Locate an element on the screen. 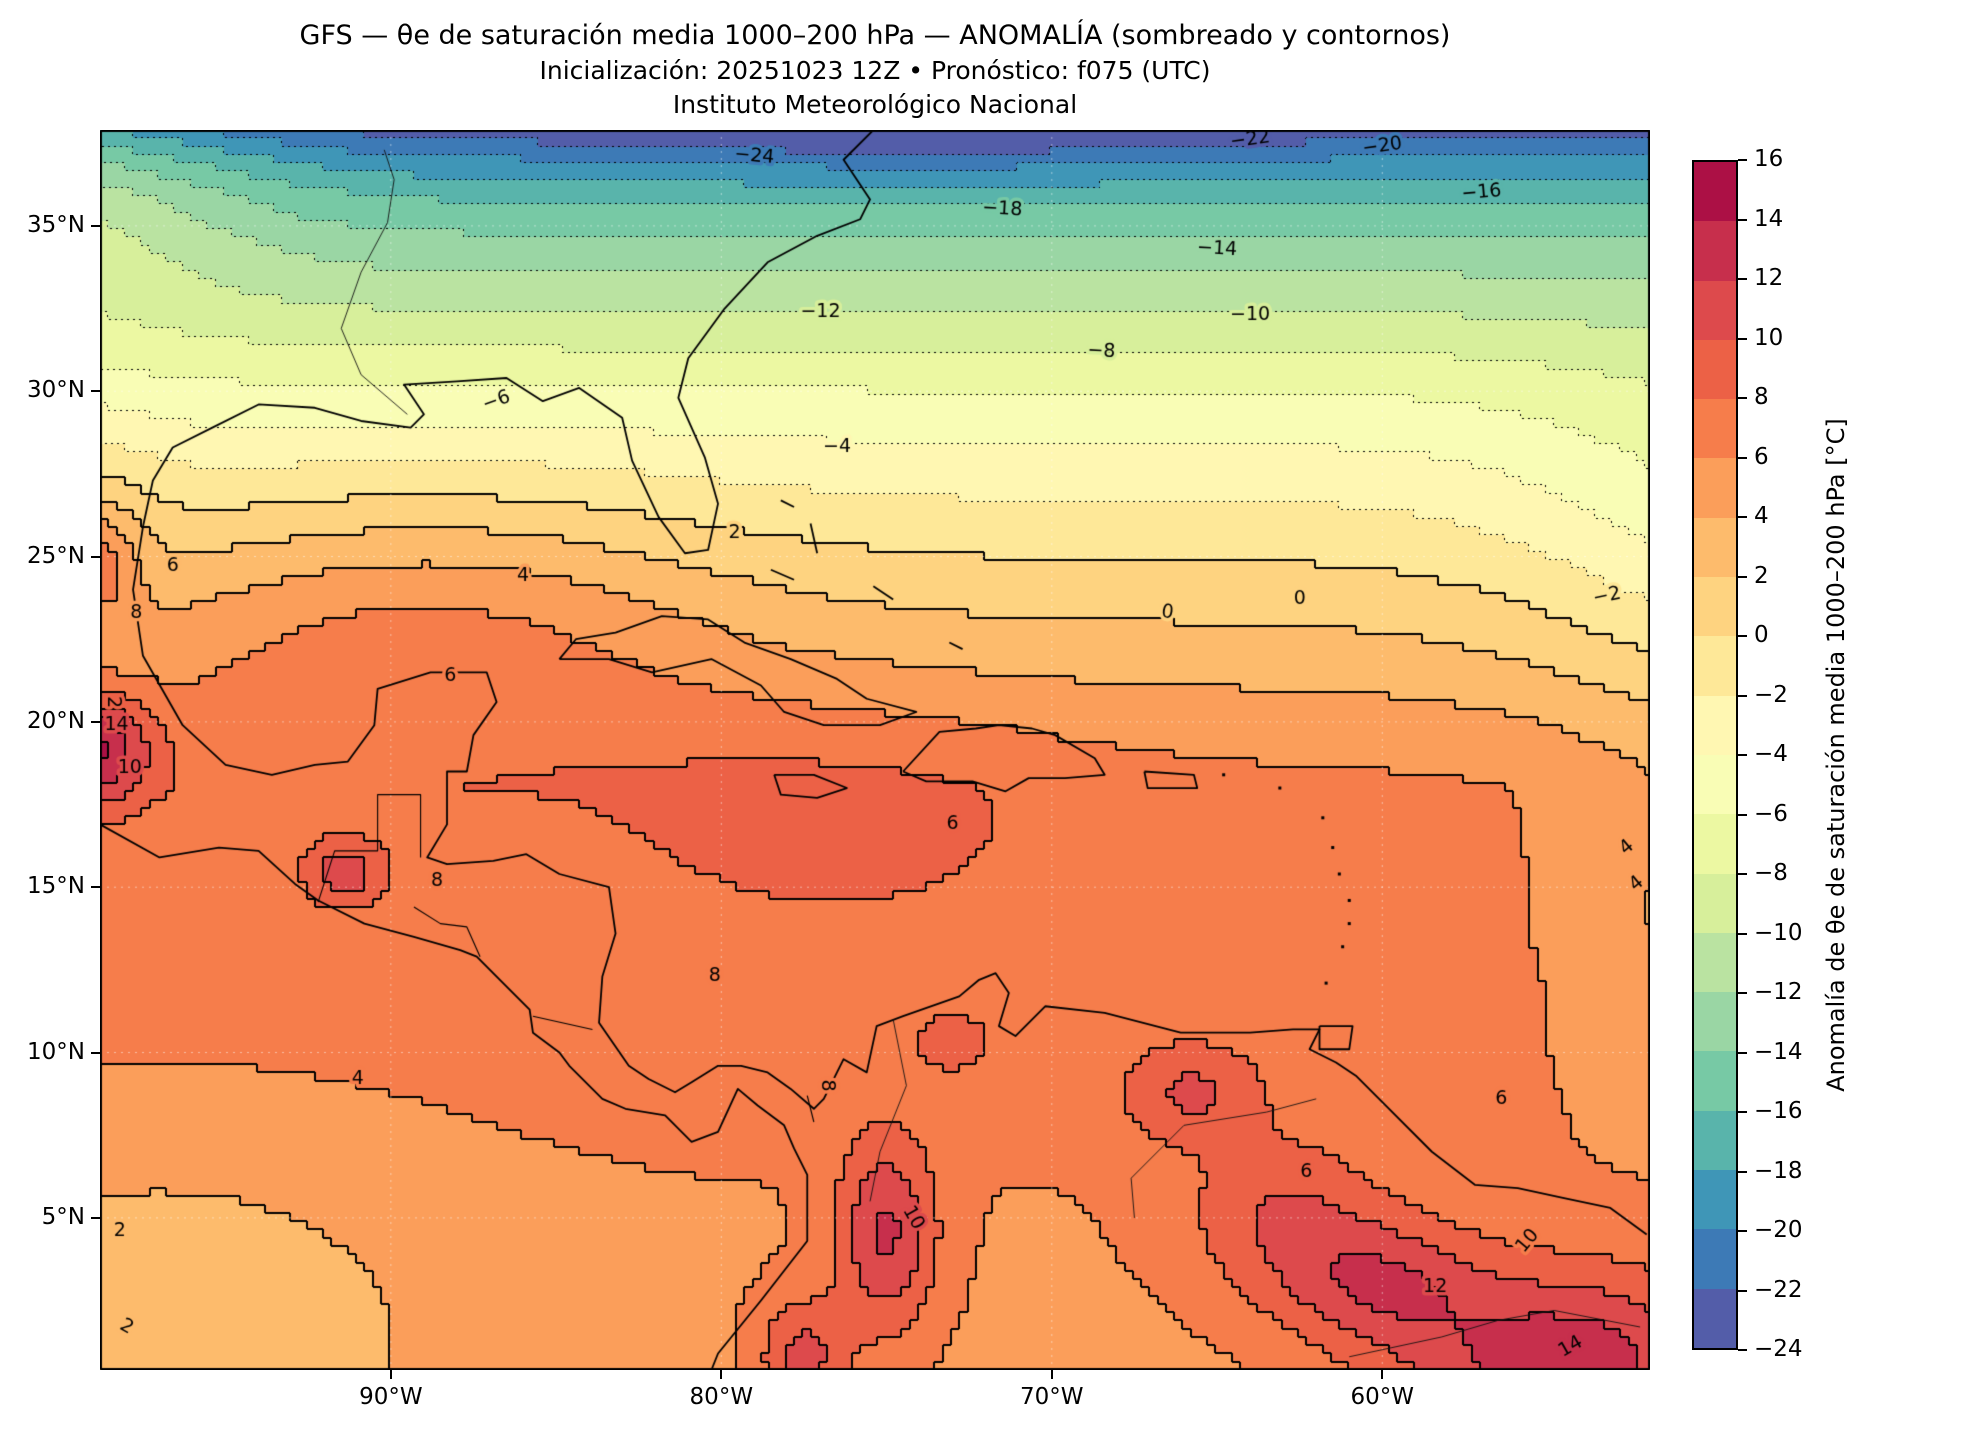  colorbar-tick-label: −6 is located at coordinates (1771, 813).